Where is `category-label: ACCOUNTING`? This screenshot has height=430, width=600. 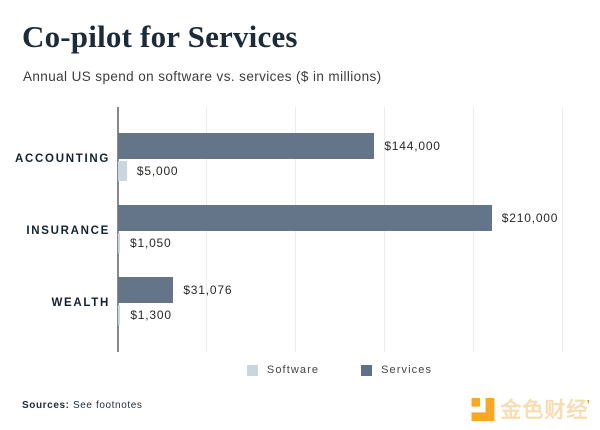
category-label: ACCOUNTING is located at coordinates (62, 159).